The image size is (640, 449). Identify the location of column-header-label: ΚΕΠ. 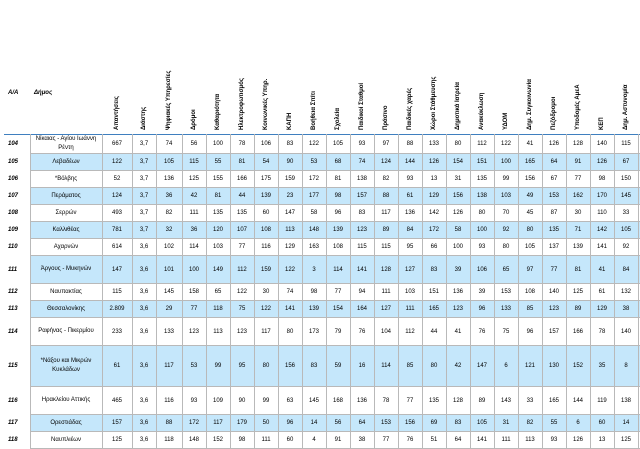
(602, 123).